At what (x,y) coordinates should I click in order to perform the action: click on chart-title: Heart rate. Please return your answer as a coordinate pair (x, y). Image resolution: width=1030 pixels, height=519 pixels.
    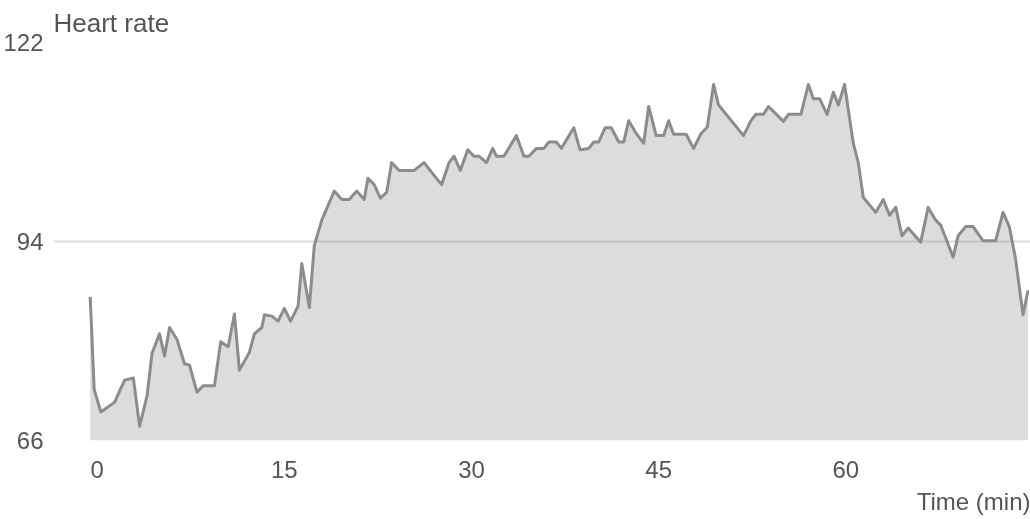
    Looking at the image, I should click on (111, 22).